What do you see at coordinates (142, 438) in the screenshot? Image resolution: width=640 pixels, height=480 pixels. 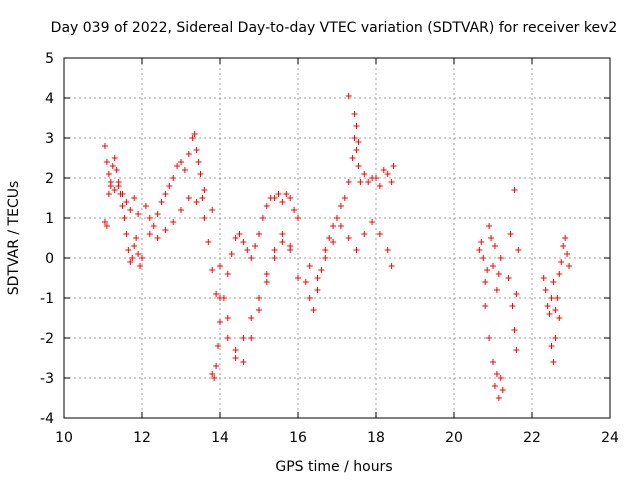 I see `x-tick-label: 12` at bounding box center [142, 438].